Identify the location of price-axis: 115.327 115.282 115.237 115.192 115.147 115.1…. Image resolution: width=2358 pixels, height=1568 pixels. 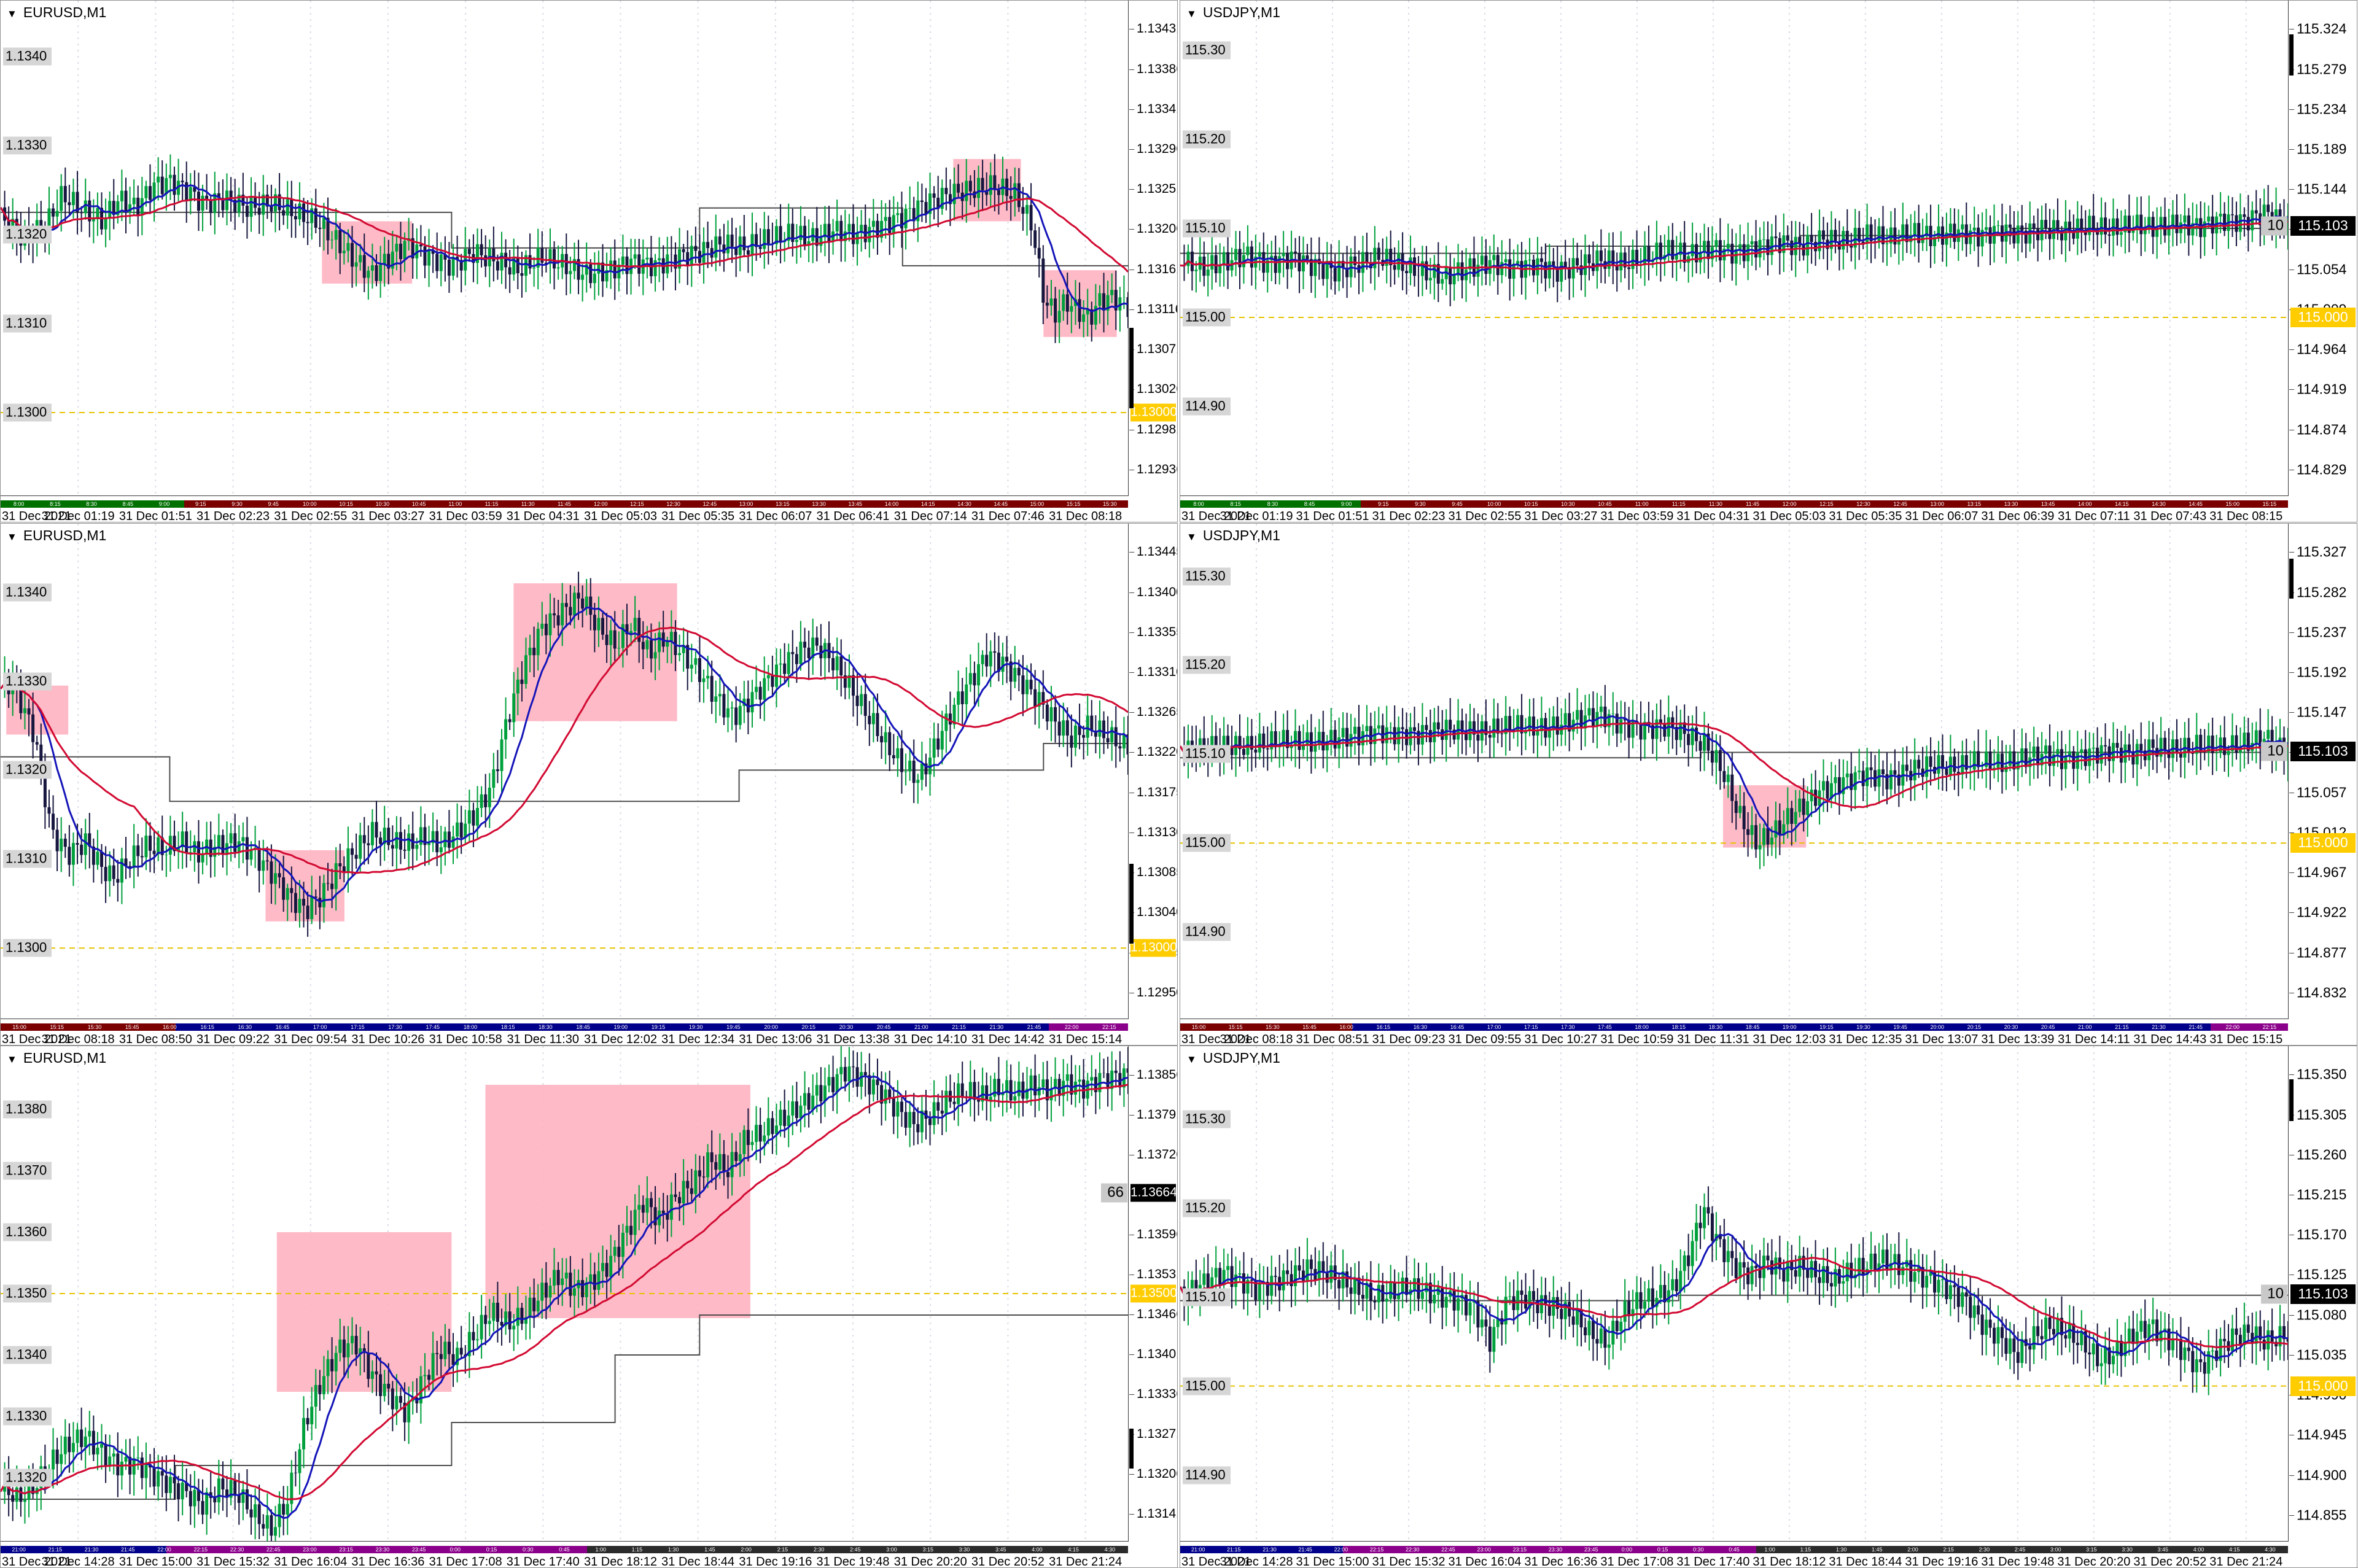
(2323, 772).